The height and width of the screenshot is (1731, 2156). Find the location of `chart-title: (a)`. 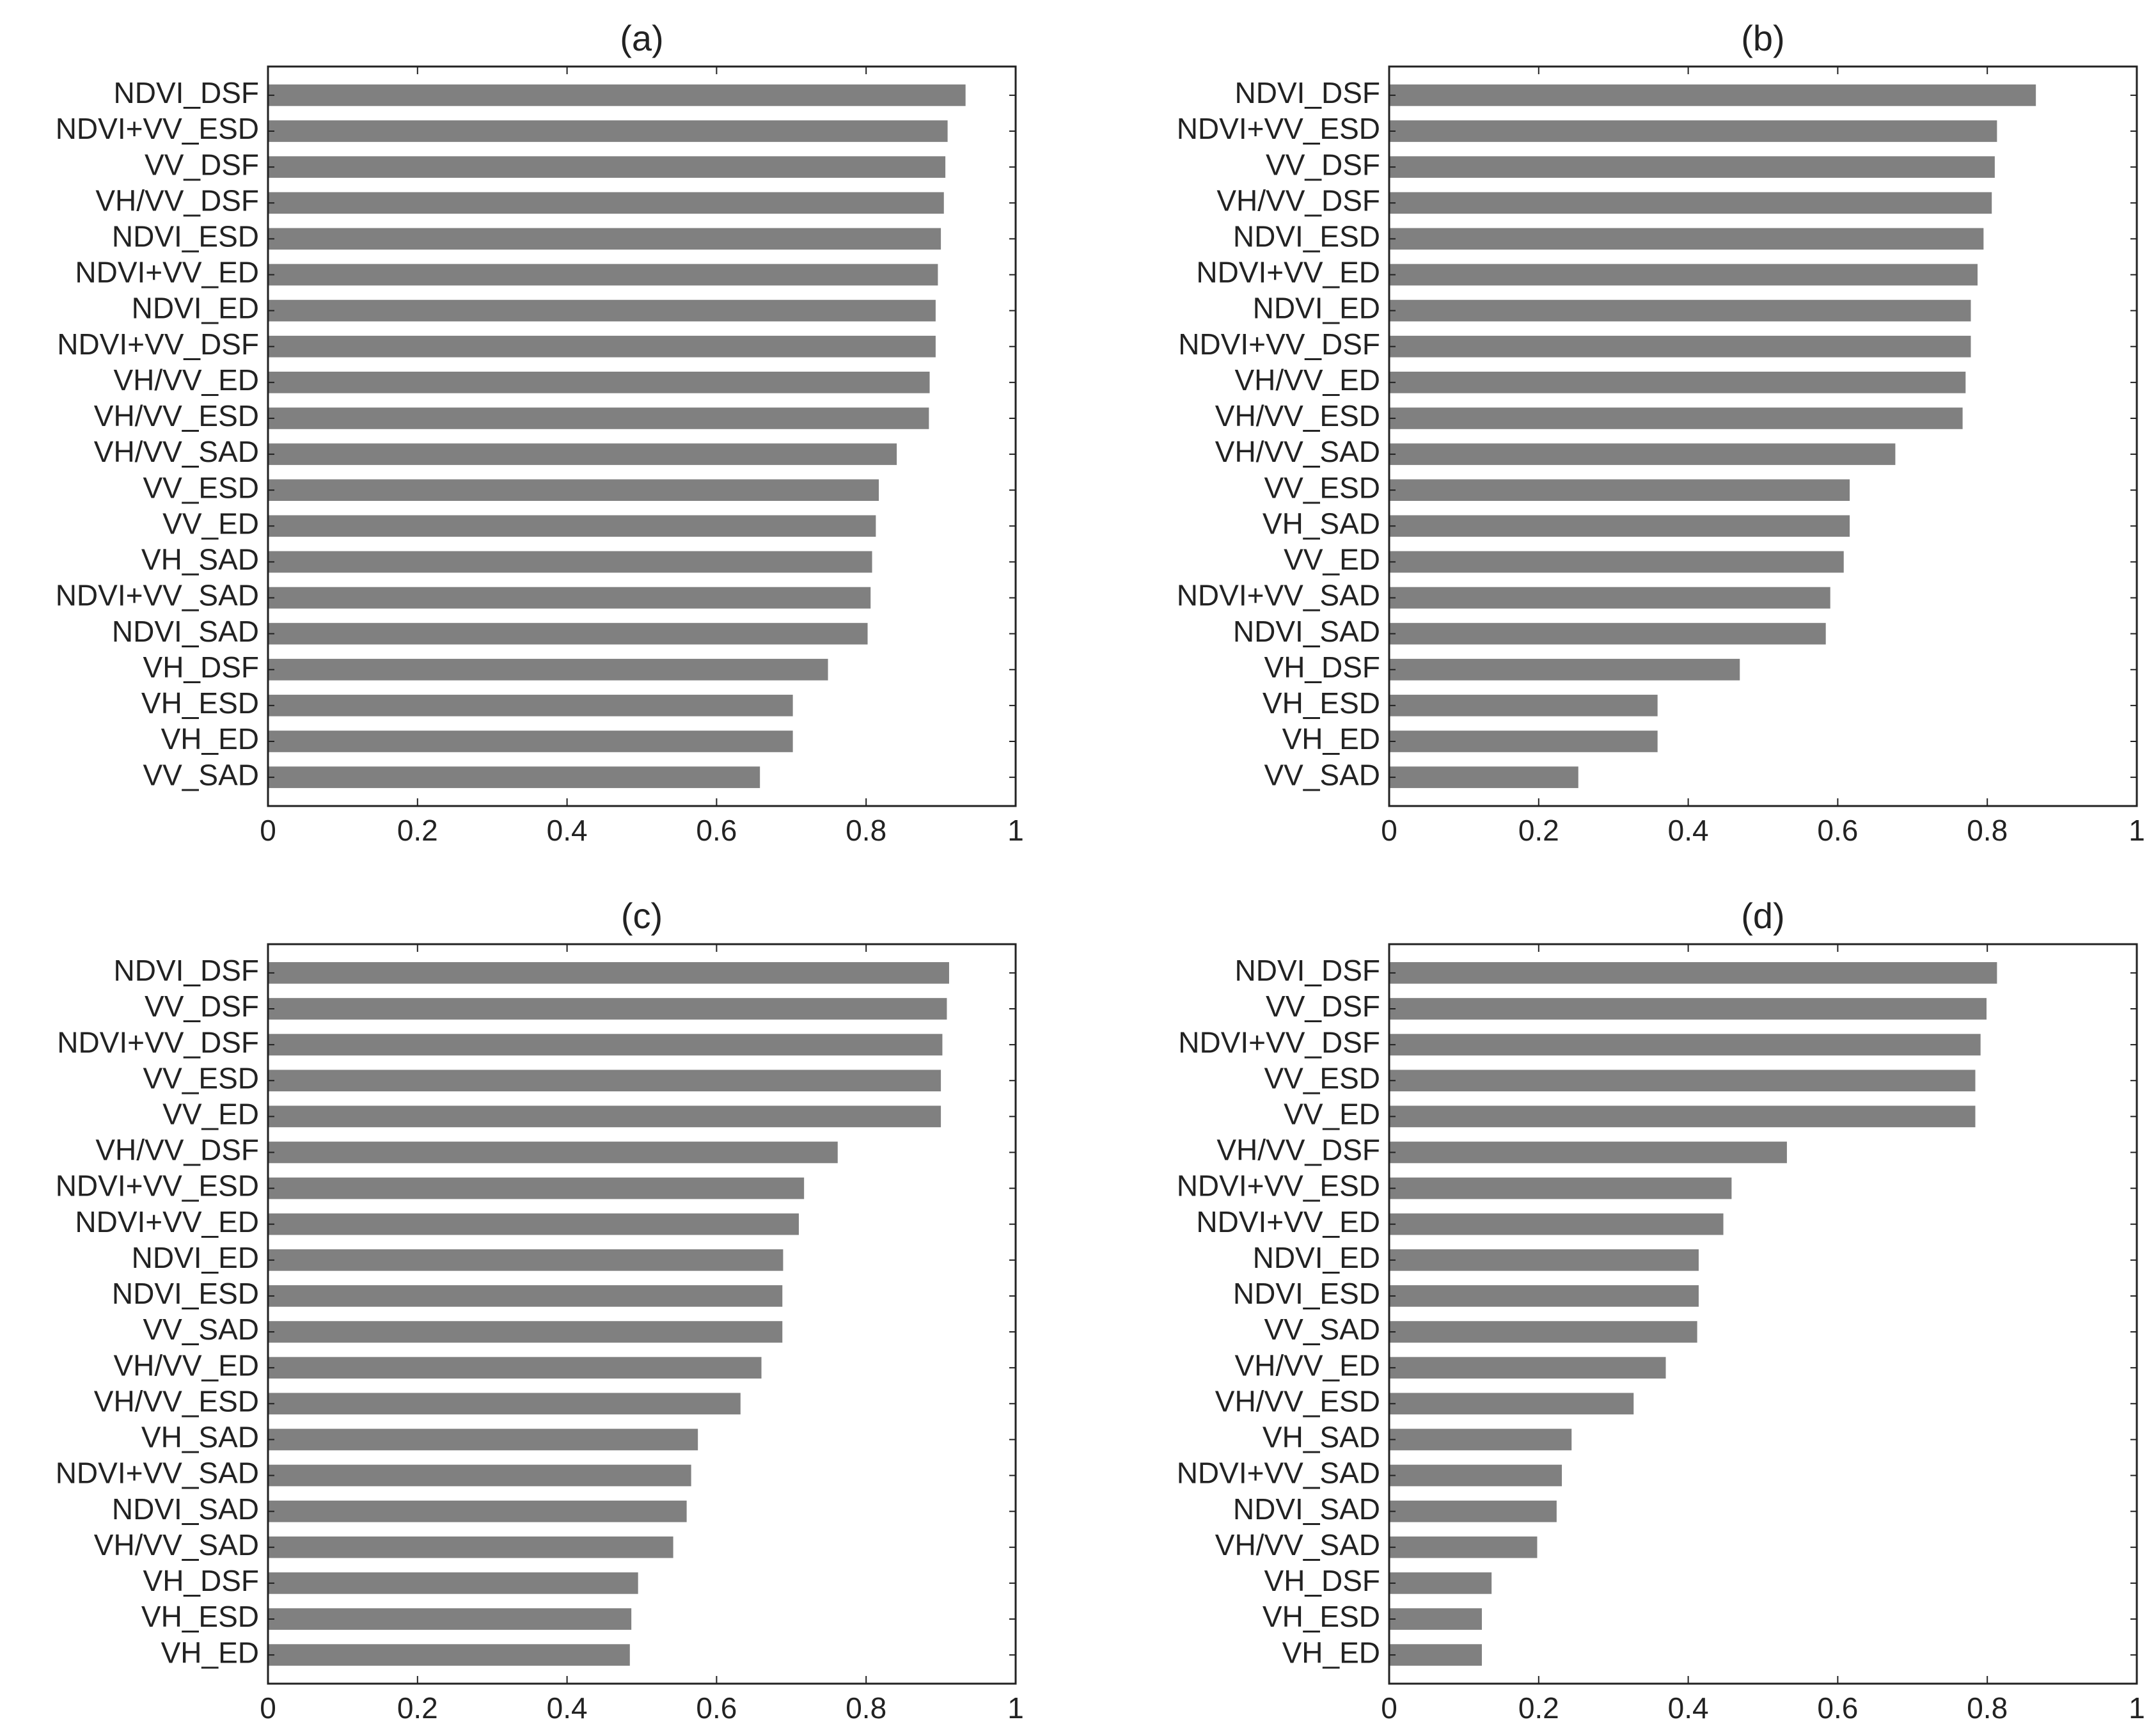

chart-title: (a) is located at coordinates (641, 38).